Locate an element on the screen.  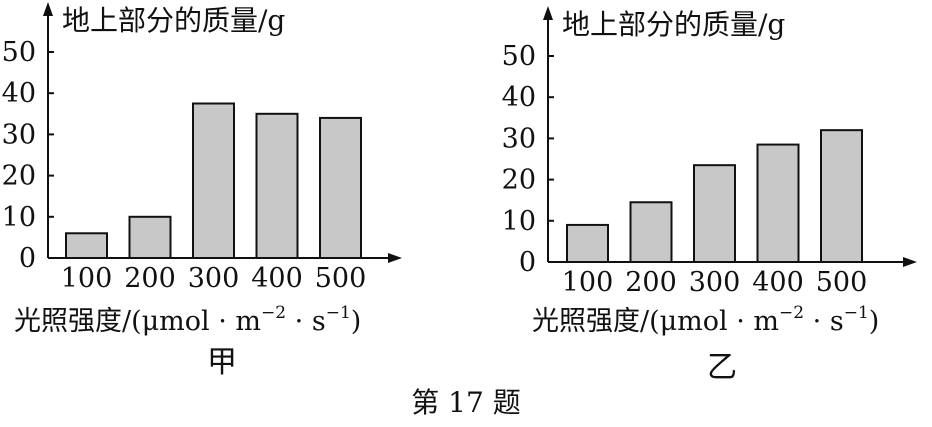
figure-caption: 第 17 题 is located at coordinates (465, 402).